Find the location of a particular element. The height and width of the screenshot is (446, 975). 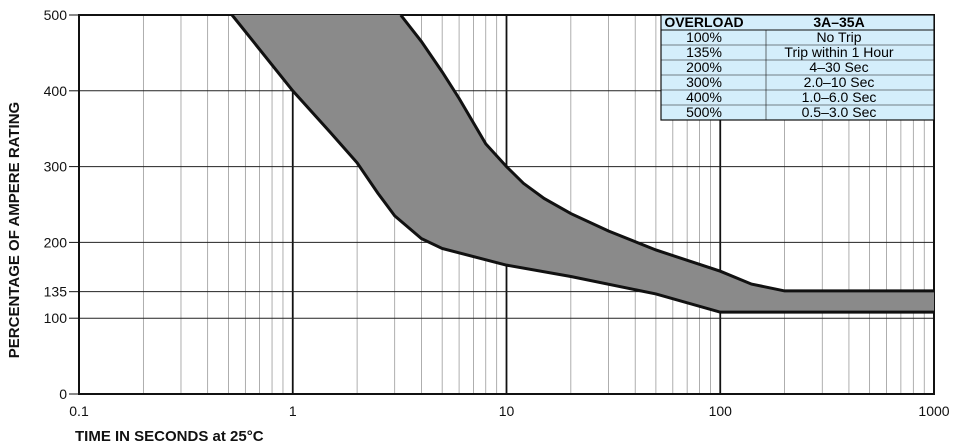

x-tick-label: 1 is located at coordinates (293, 411).